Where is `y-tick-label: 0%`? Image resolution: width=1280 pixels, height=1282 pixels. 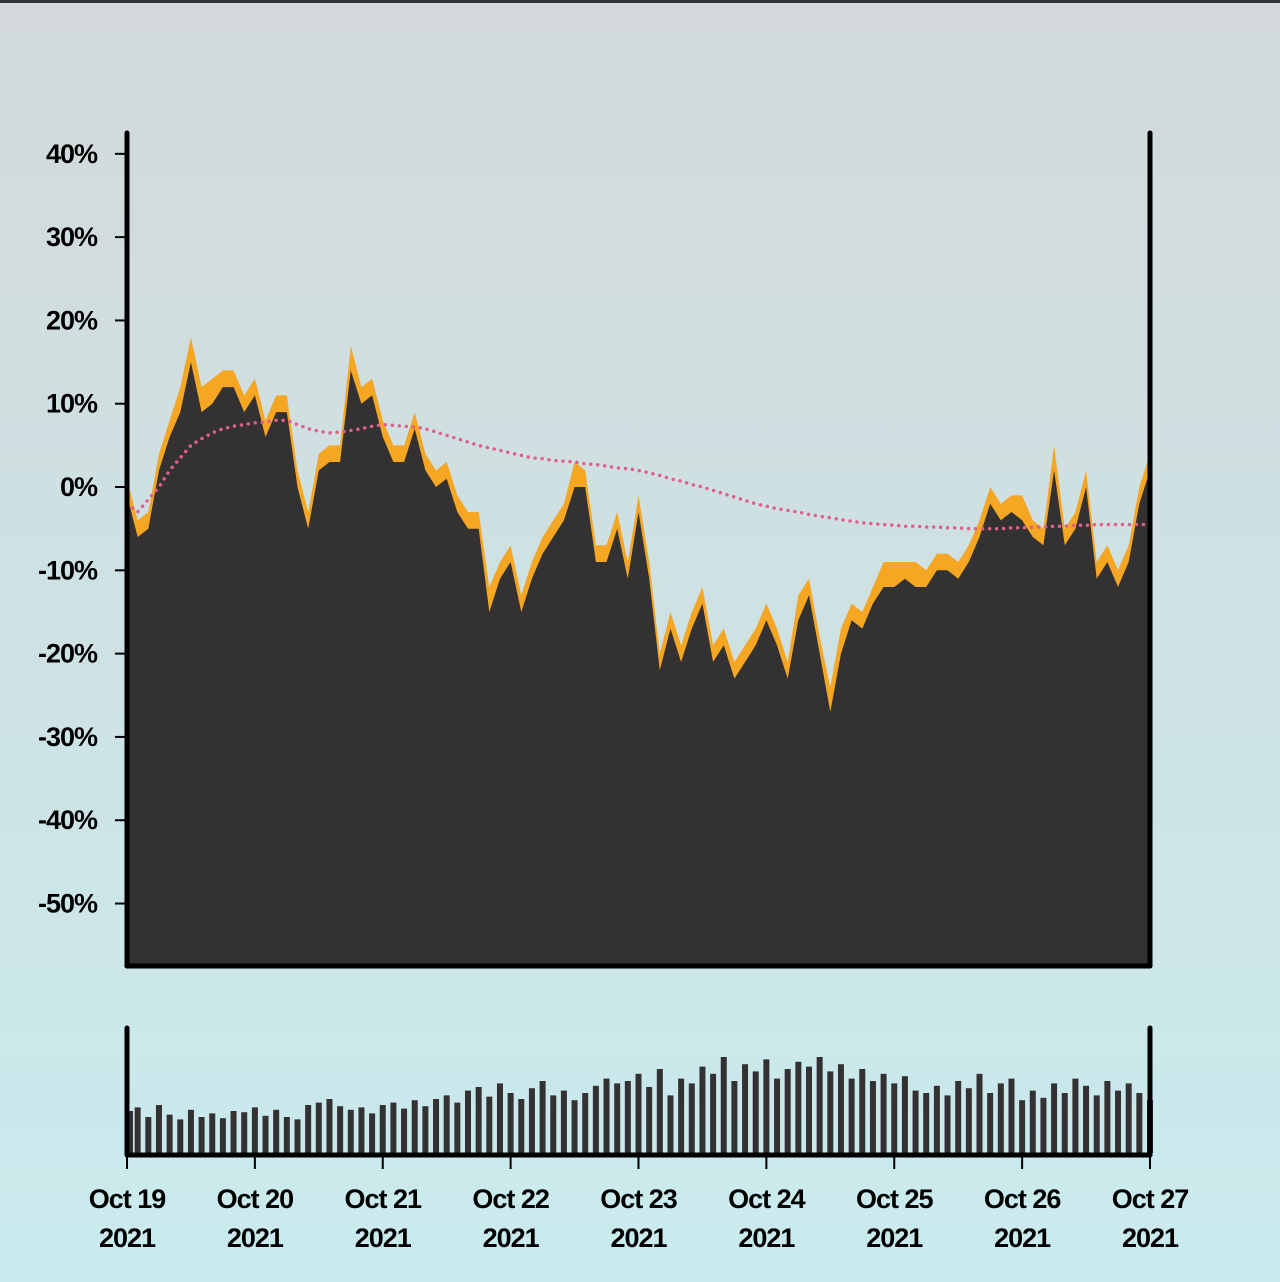
y-tick-label: 0% is located at coordinates (79, 487).